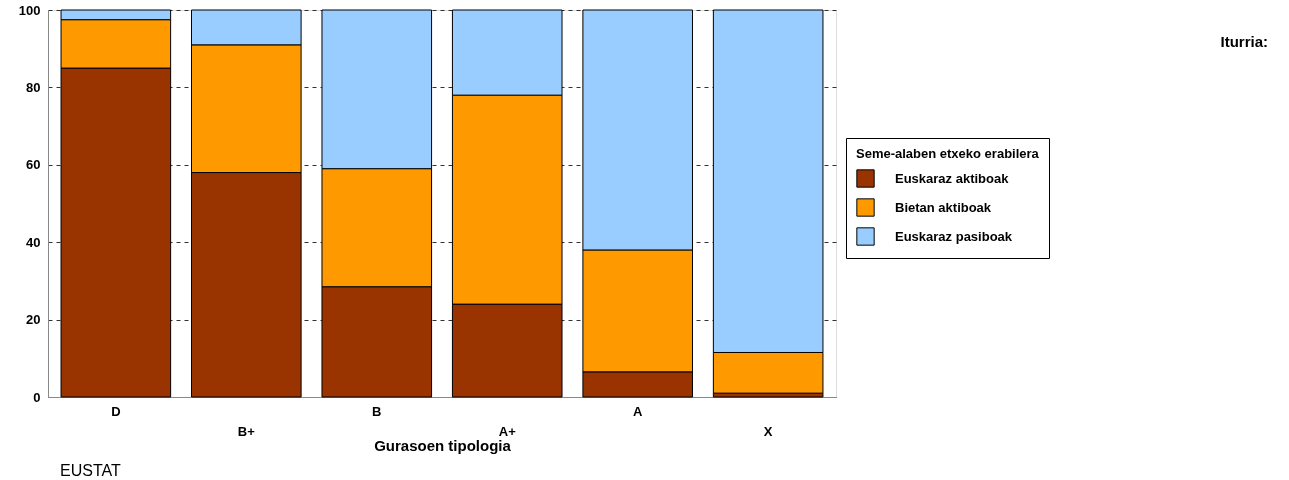  I want to click on y-tick-label: 0, so click(37, 397).